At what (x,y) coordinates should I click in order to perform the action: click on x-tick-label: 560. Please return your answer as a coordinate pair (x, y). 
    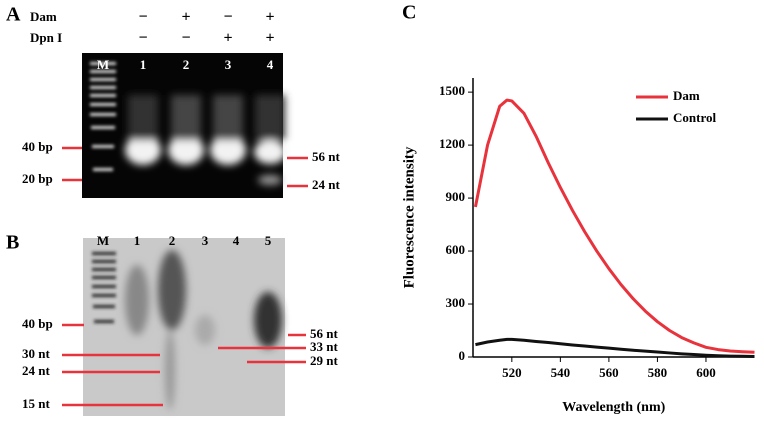
    Looking at the image, I should click on (609, 372).